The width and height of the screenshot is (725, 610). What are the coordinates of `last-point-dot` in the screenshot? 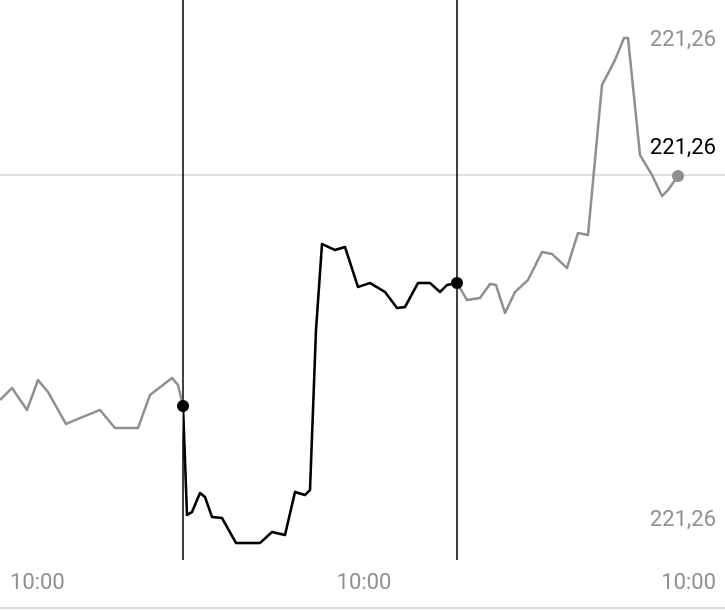 It's located at (678, 176).